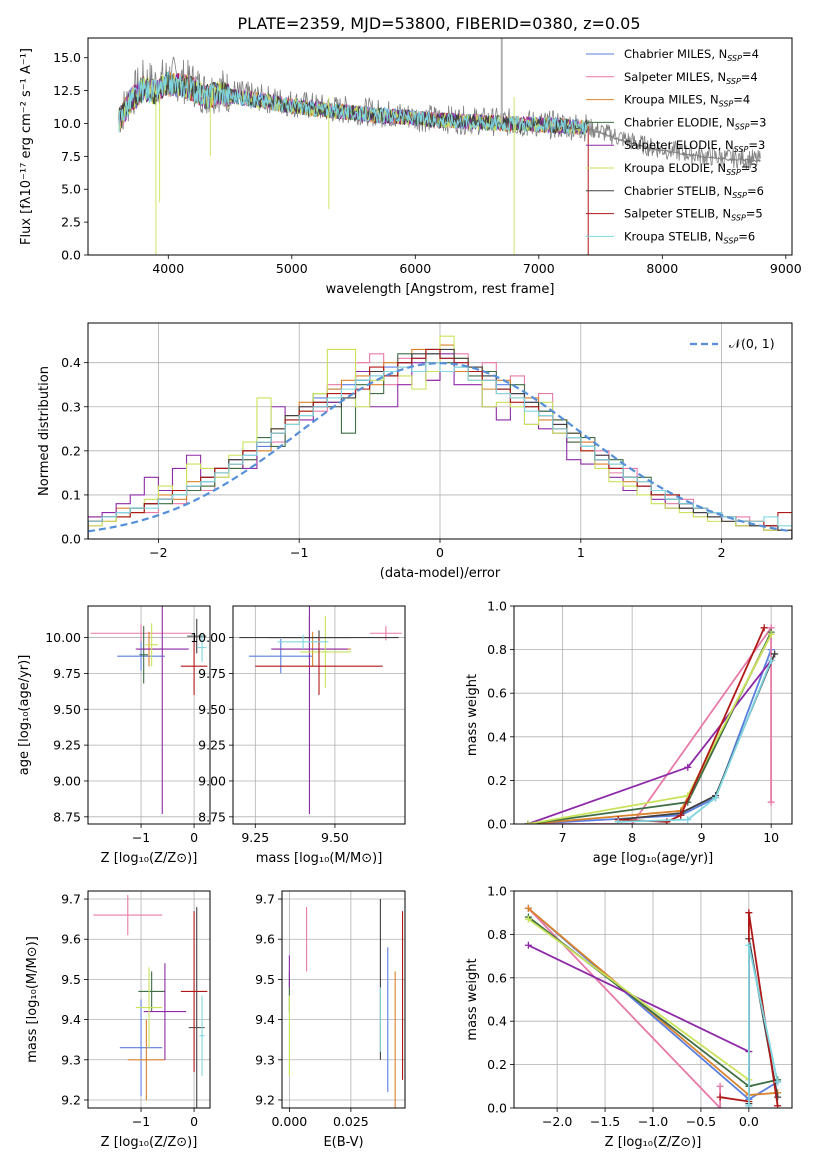  What do you see at coordinates (71, 450) in the screenshot?
I see `y-tick-label: 0.2` at bounding box center [71, 450].